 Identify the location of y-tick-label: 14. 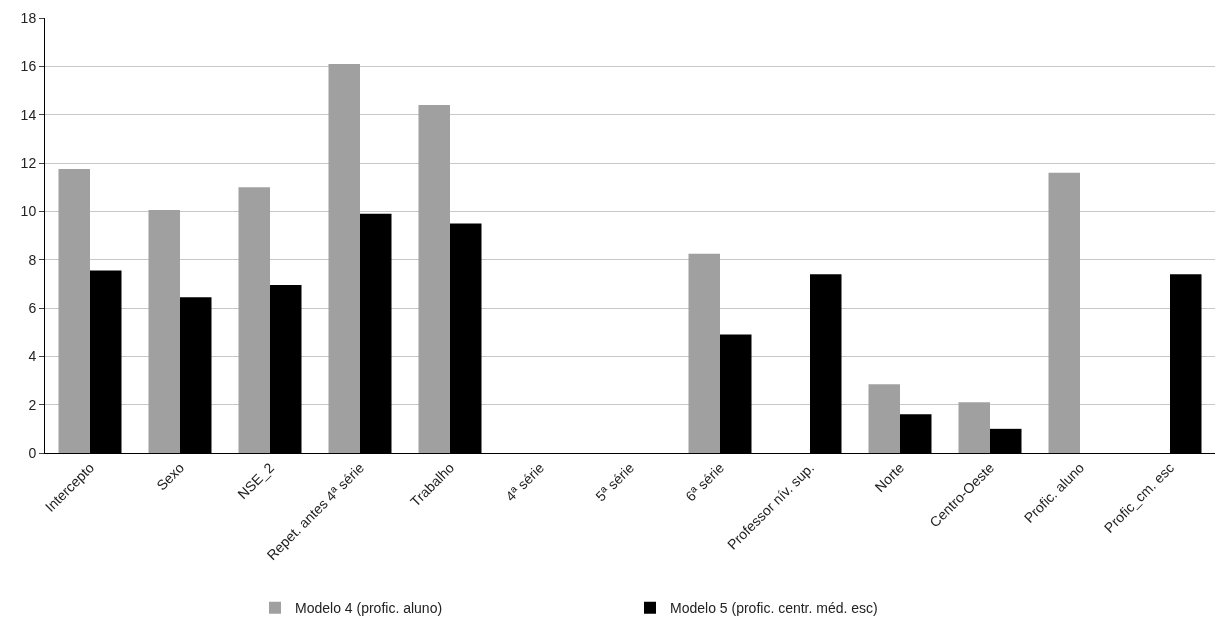
(28, 114).